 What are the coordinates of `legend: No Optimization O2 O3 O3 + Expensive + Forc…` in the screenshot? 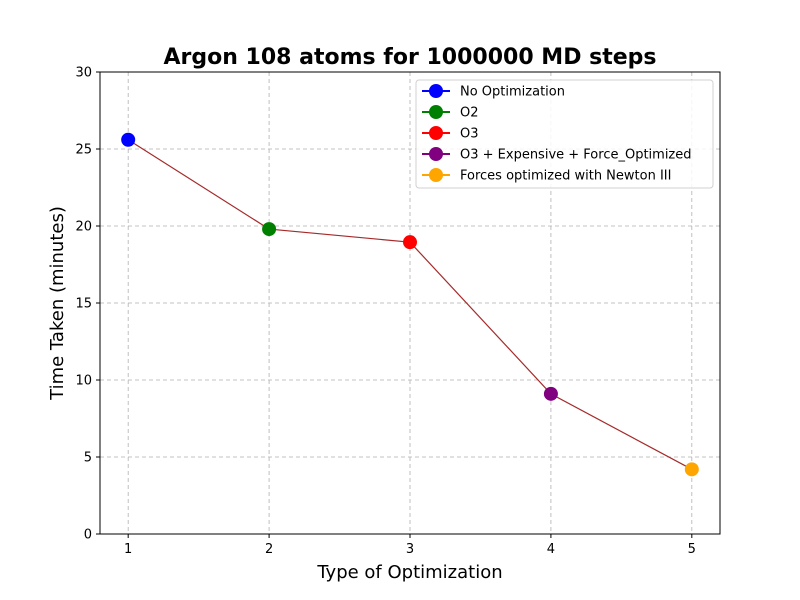 It's located at (564, 134).